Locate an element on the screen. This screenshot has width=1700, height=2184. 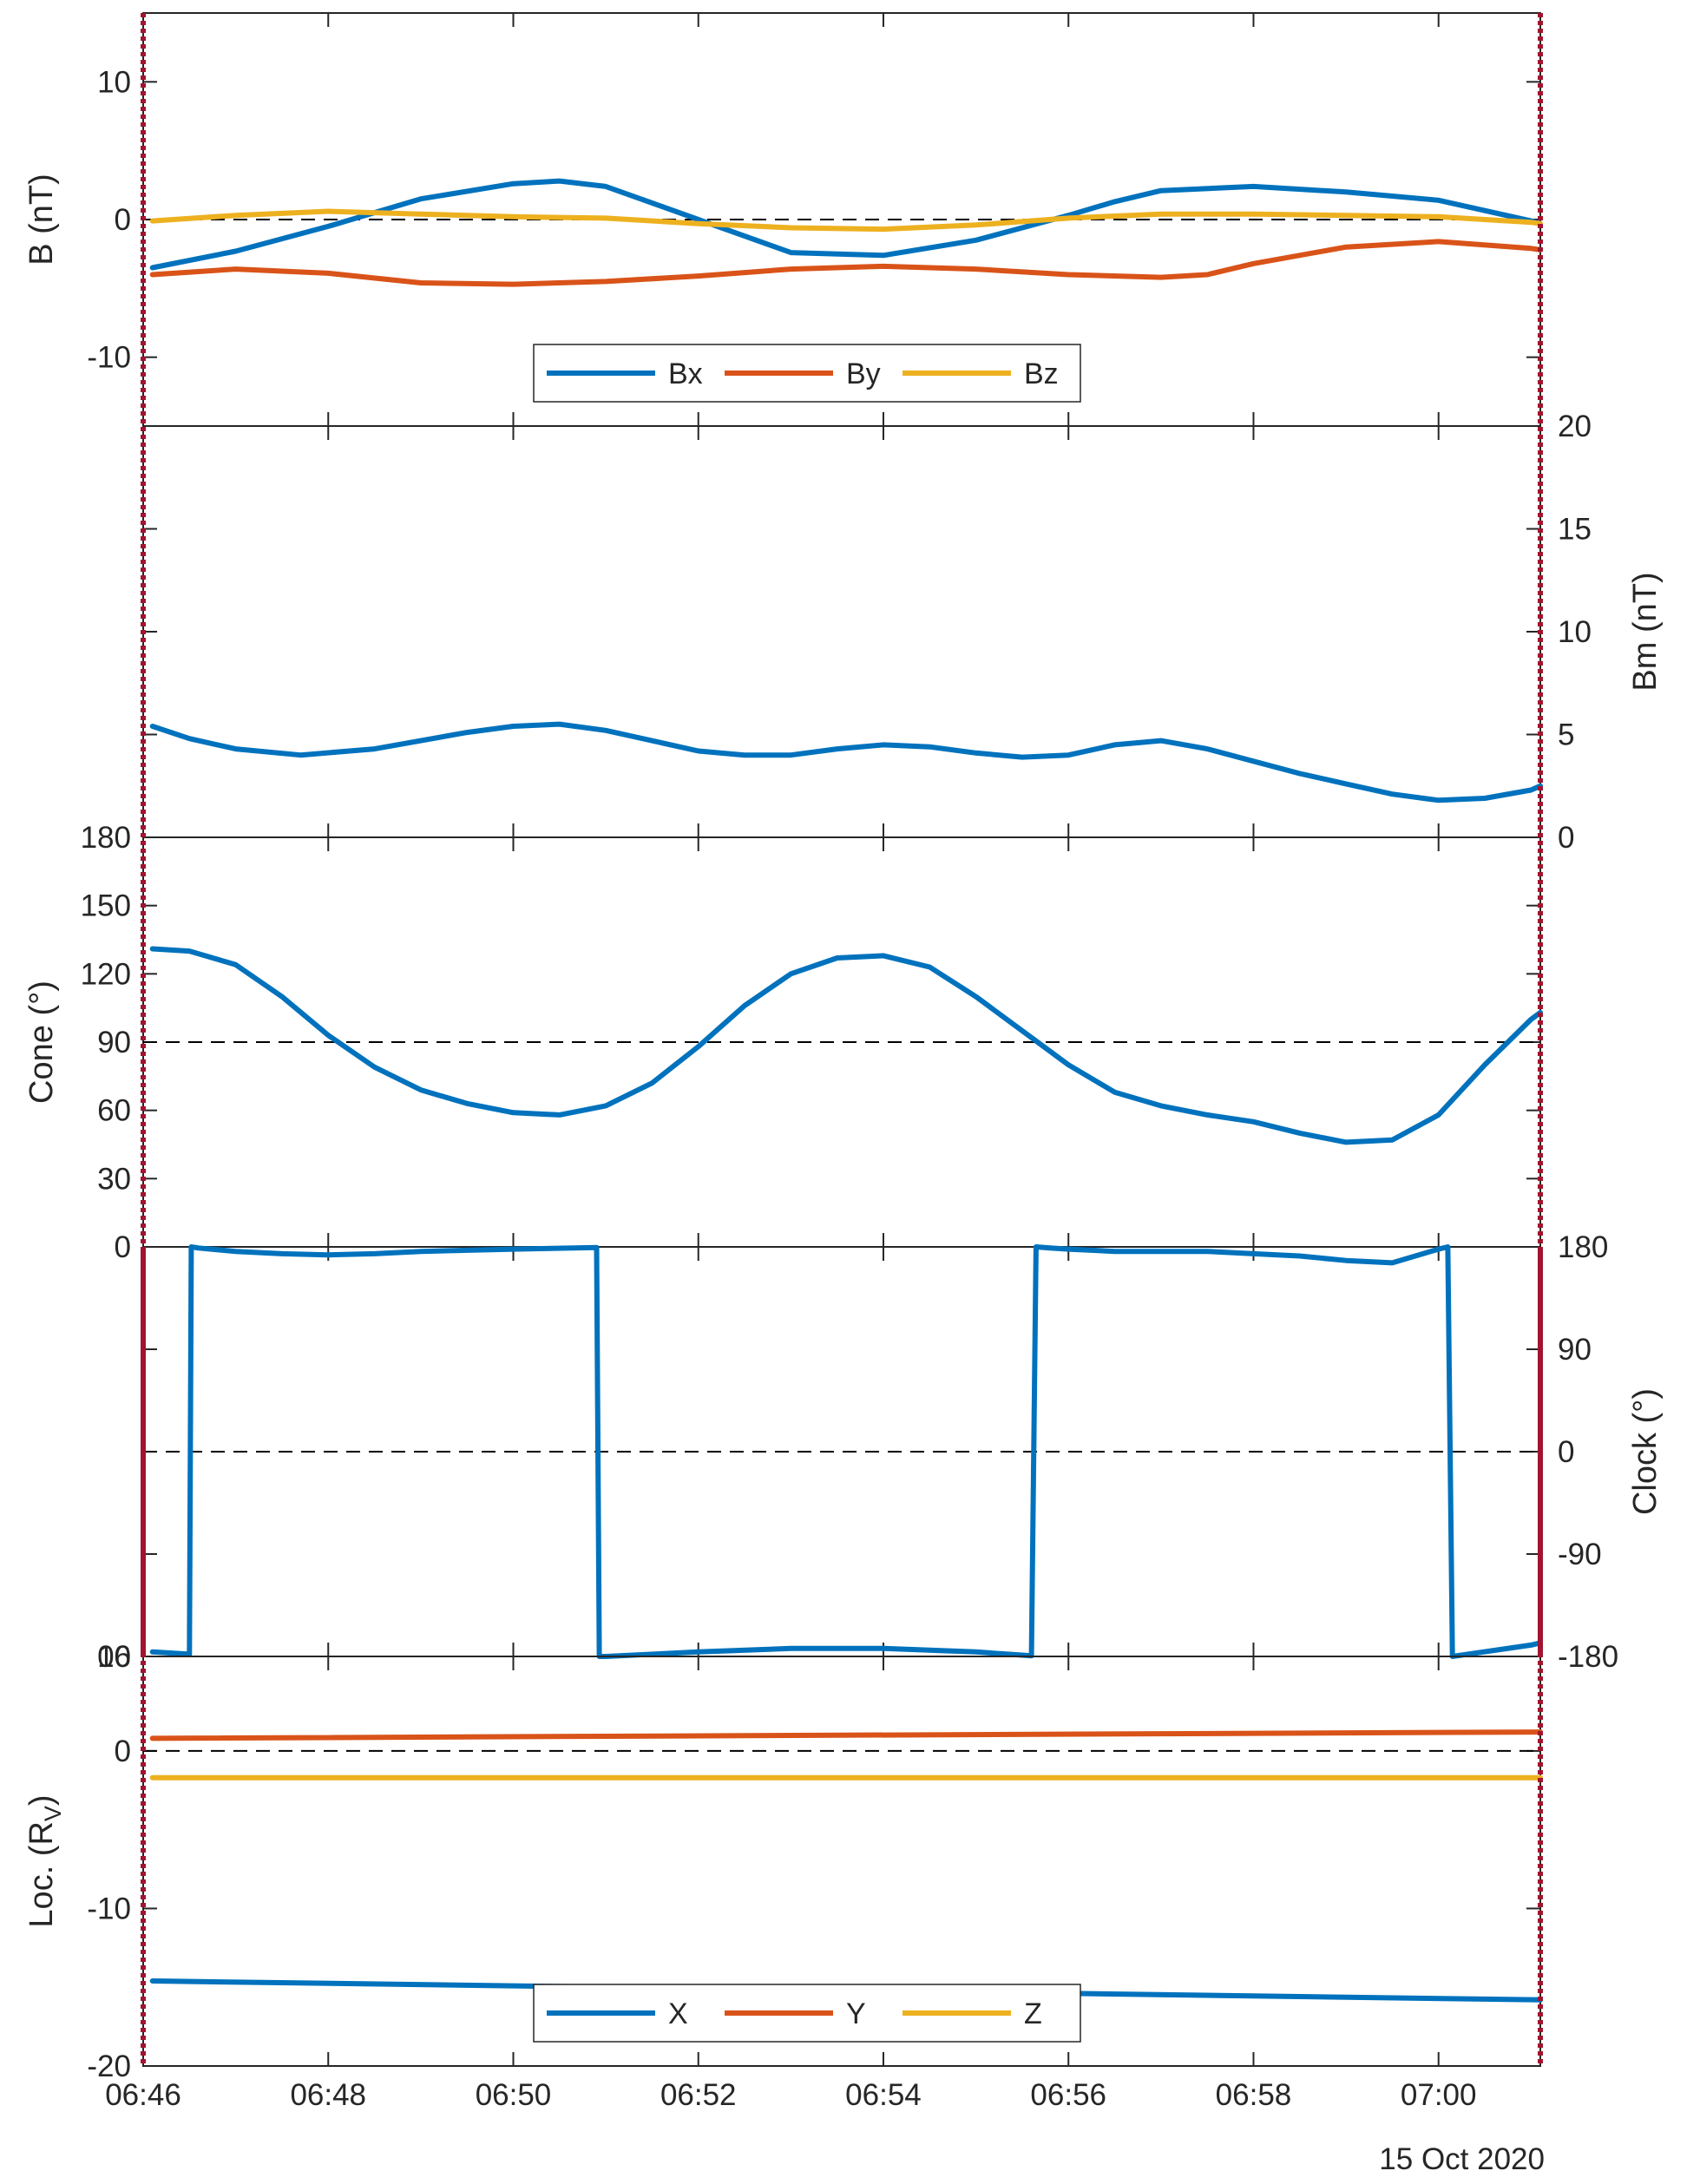
loc-overlap-label-top: 06 is located at coordinates (114, 1657).